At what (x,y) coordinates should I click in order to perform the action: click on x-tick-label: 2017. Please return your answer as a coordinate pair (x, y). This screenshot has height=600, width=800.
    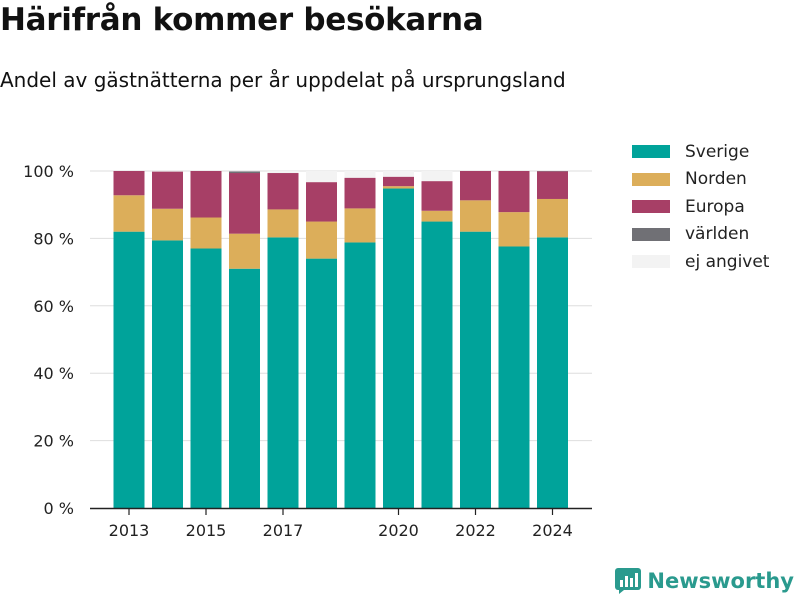
    Looking at the image, I should click on (283, 530).